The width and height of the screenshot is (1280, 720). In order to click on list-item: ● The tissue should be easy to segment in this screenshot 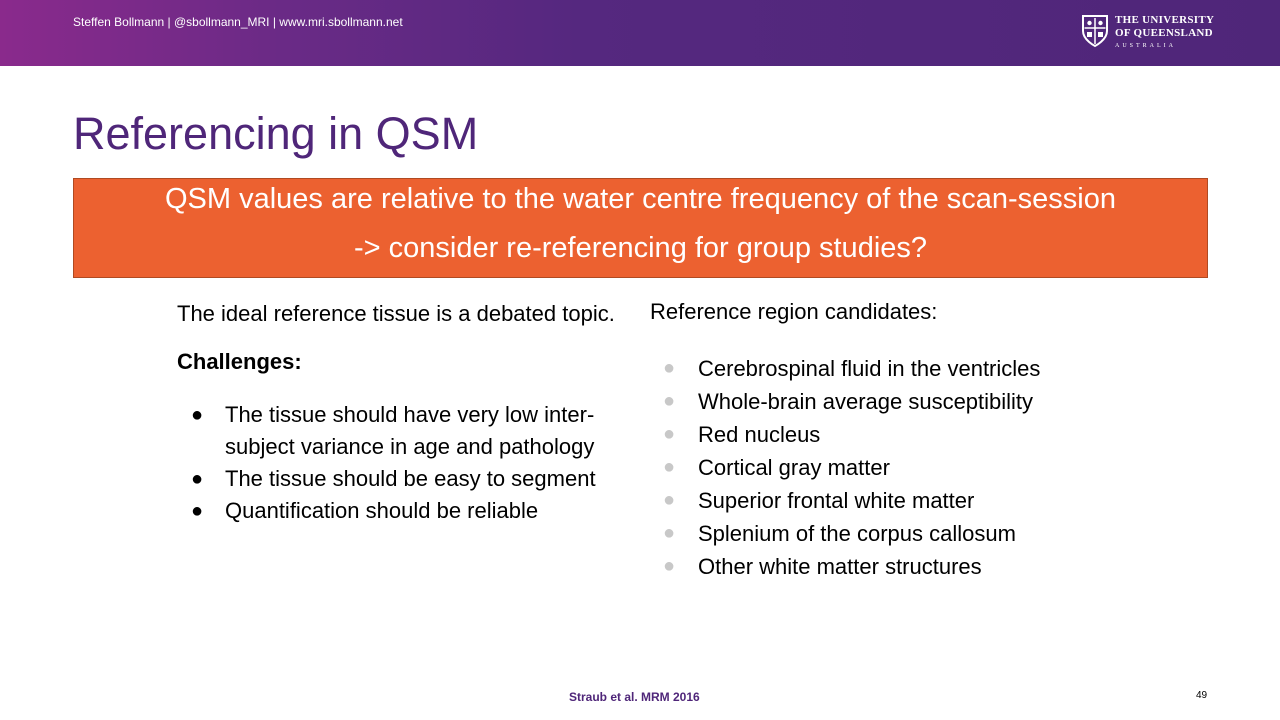, I will do `click(397, 479)`.